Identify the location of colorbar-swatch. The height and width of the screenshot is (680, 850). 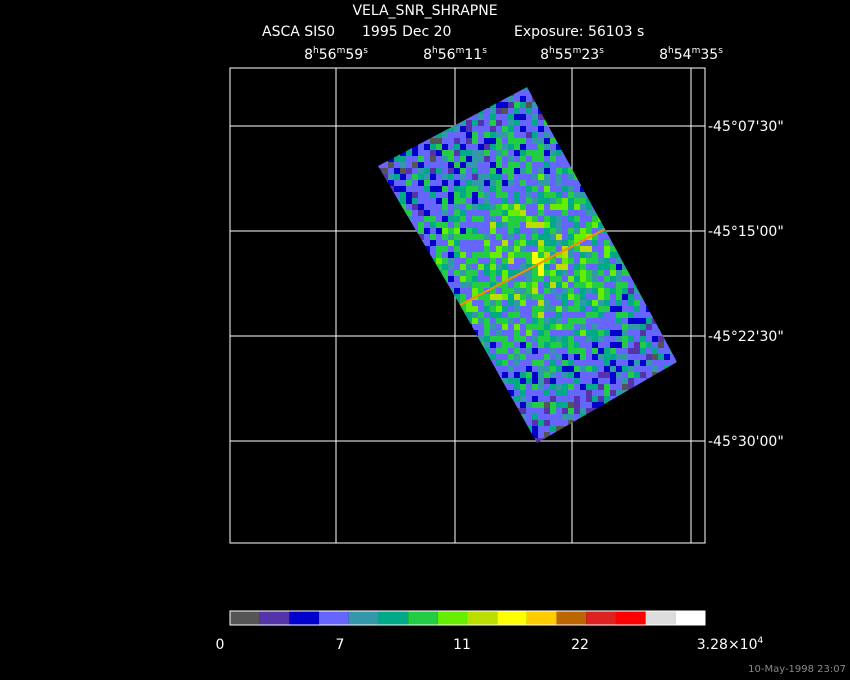
(512, 618).